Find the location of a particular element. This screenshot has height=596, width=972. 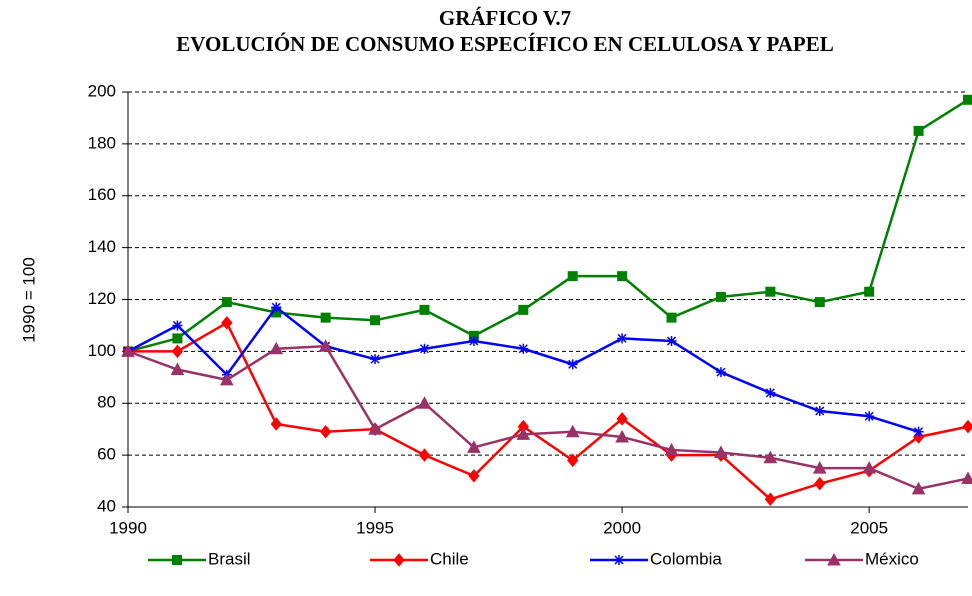

x-tick-label: 2000 is located at coordinates (622, 527).